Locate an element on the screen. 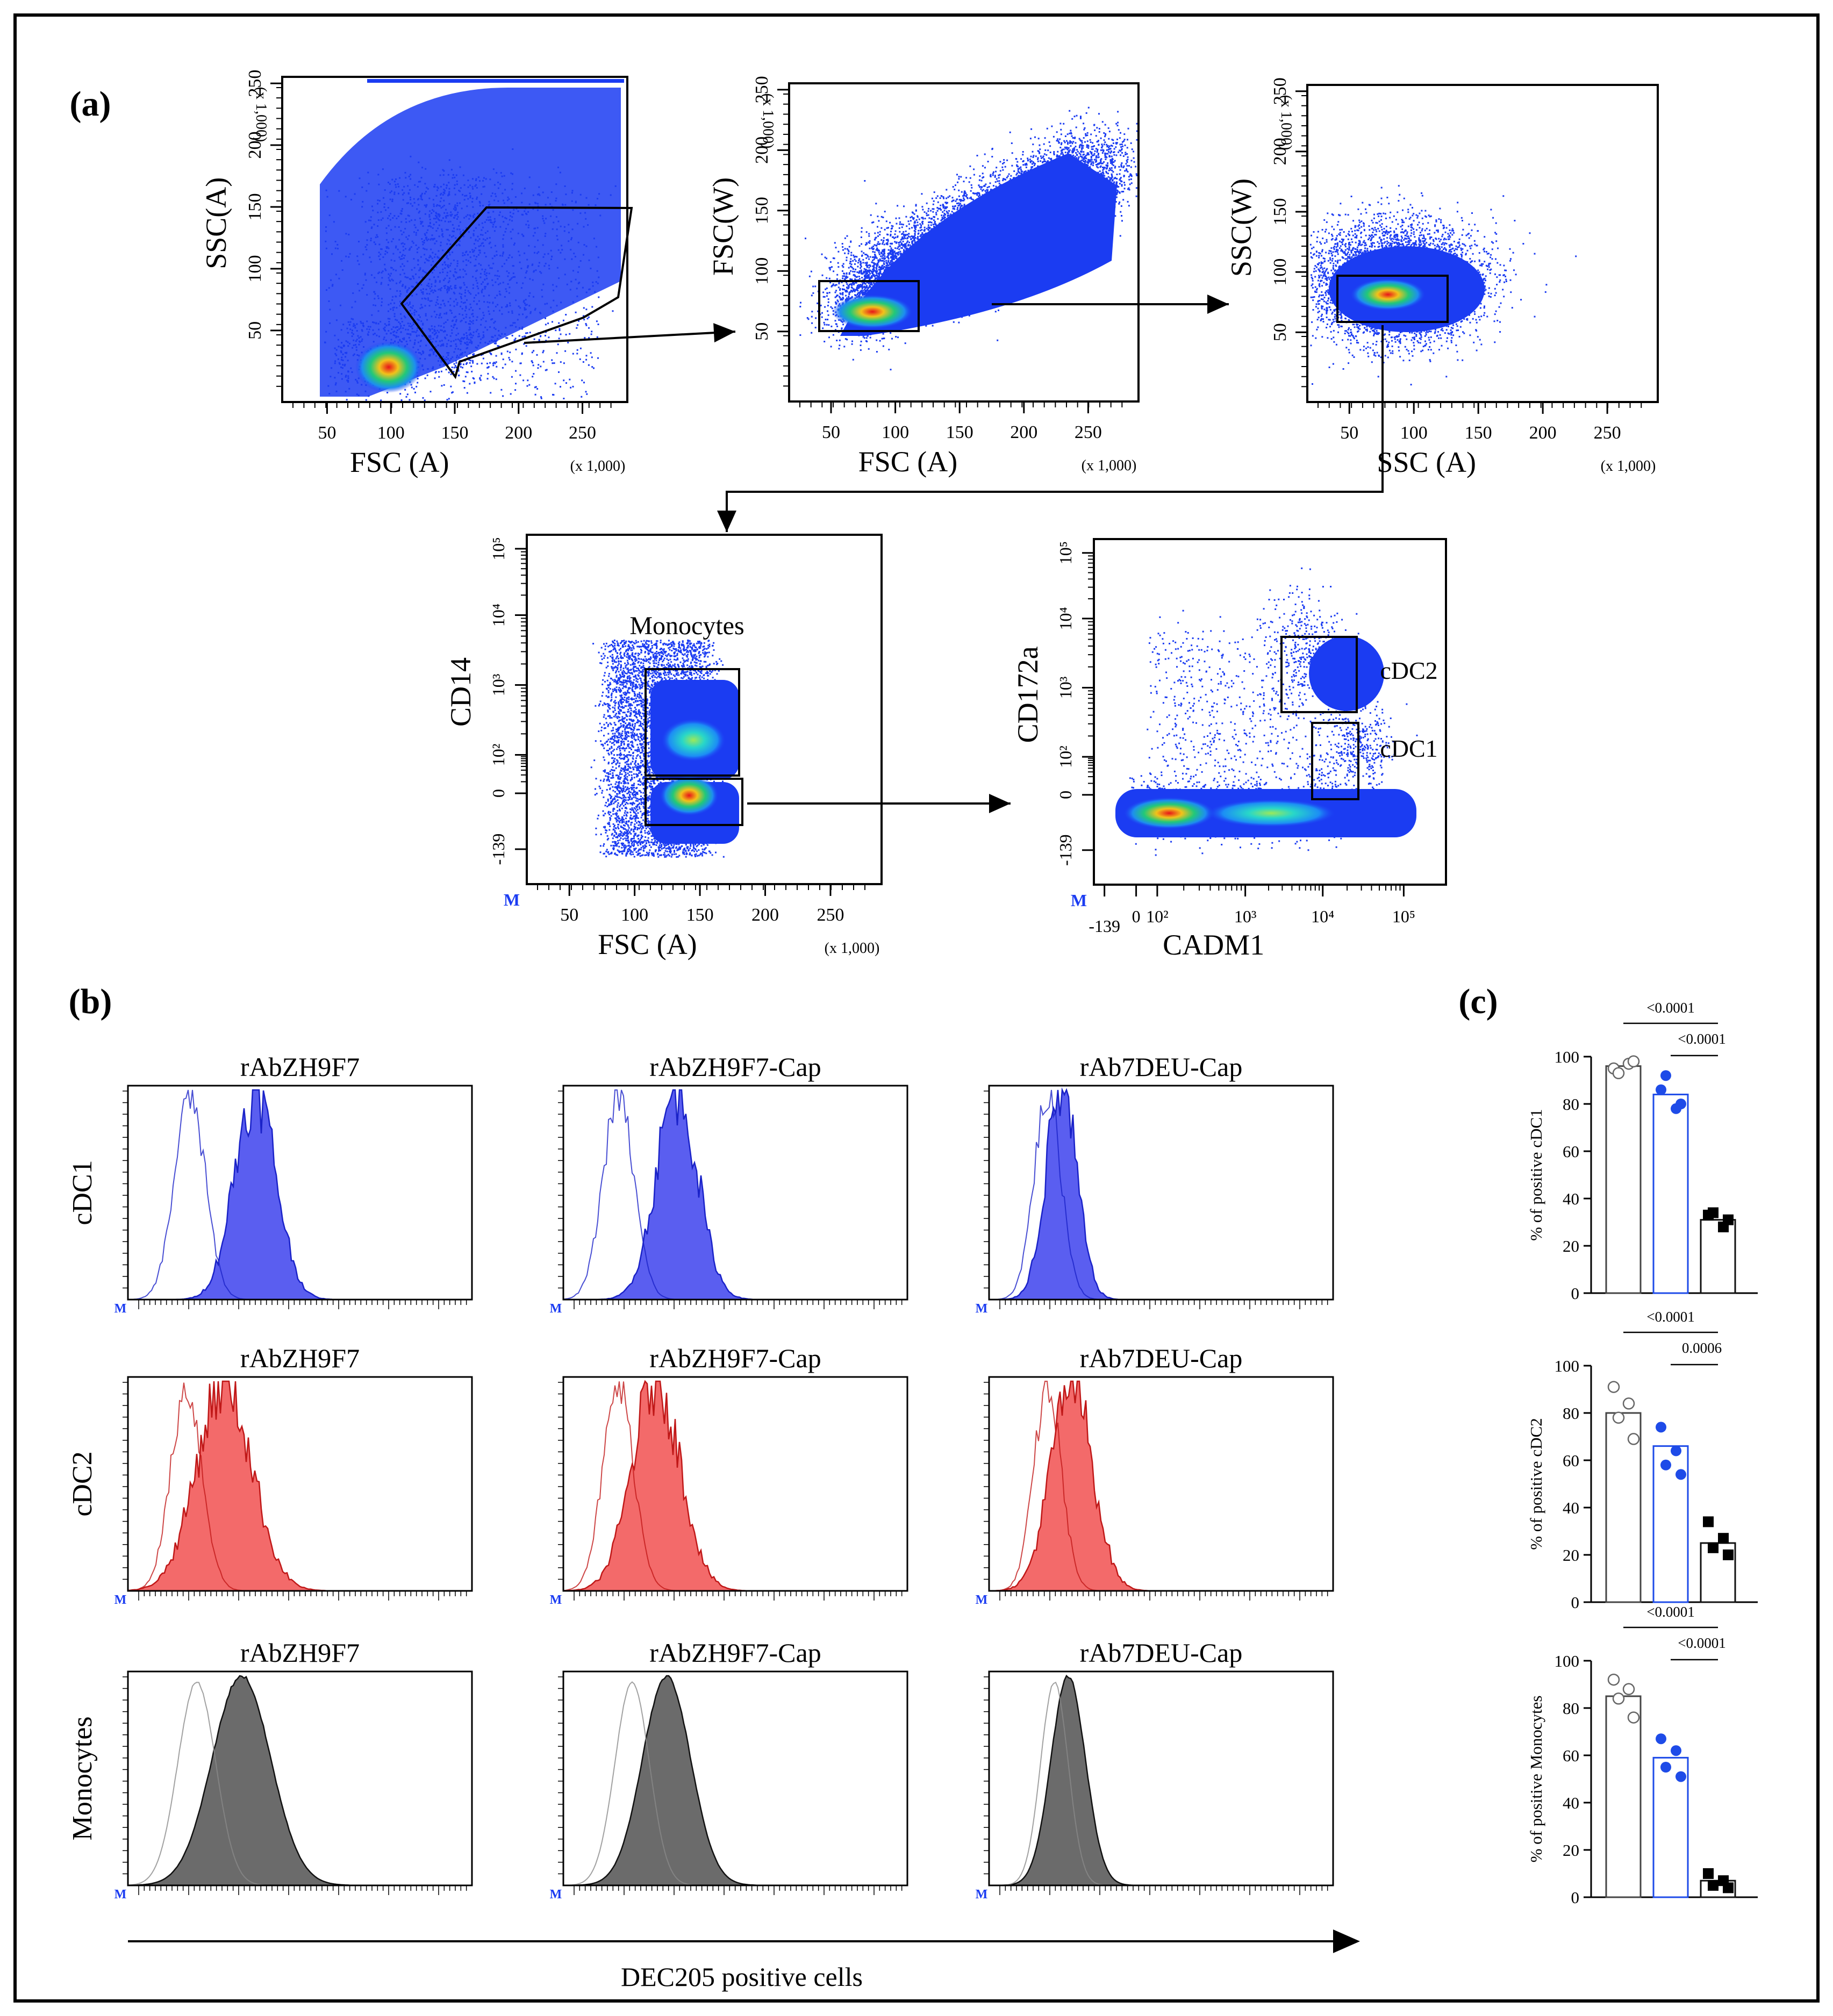 The image size is (1833, 2016). histogram-1-1: rAbZH9F7-Cap M is located at coordinates (729, 1475).